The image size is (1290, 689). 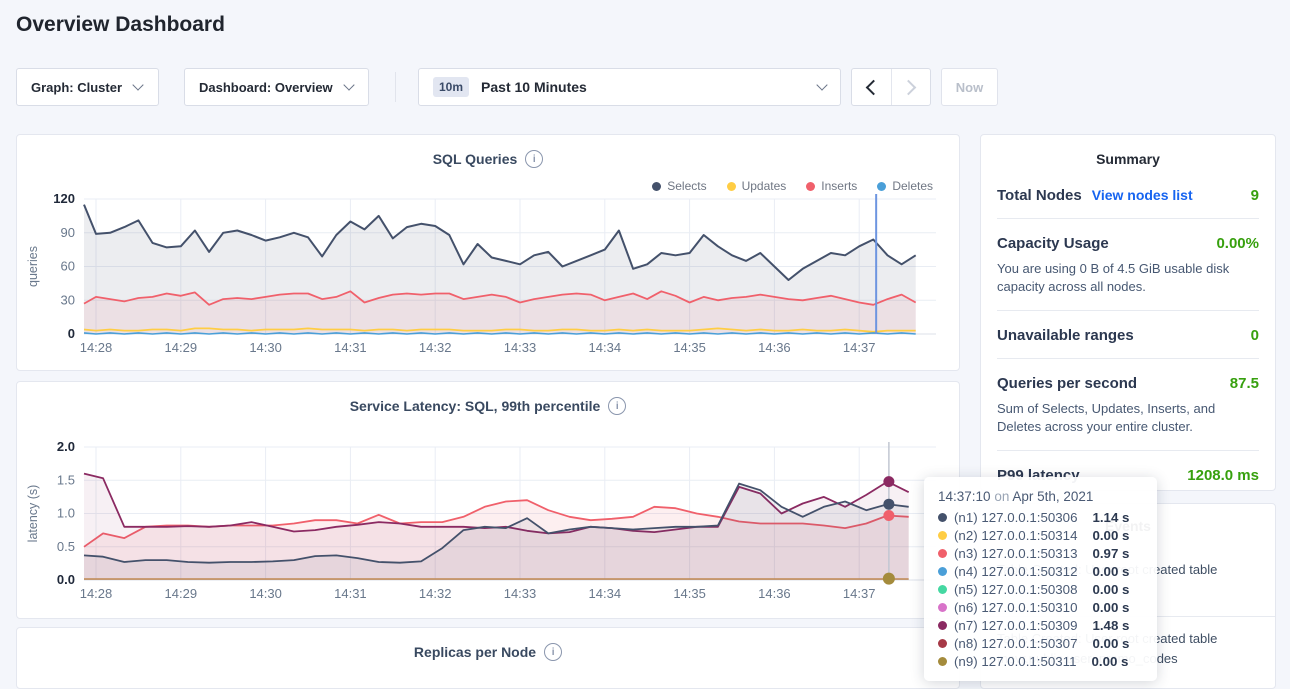 What do you see at coordinates (1128, 327) in the screenshot?
I see `unavailable-ranges-row: Unavailable ranges 0` at bounding box center [1128, 327].